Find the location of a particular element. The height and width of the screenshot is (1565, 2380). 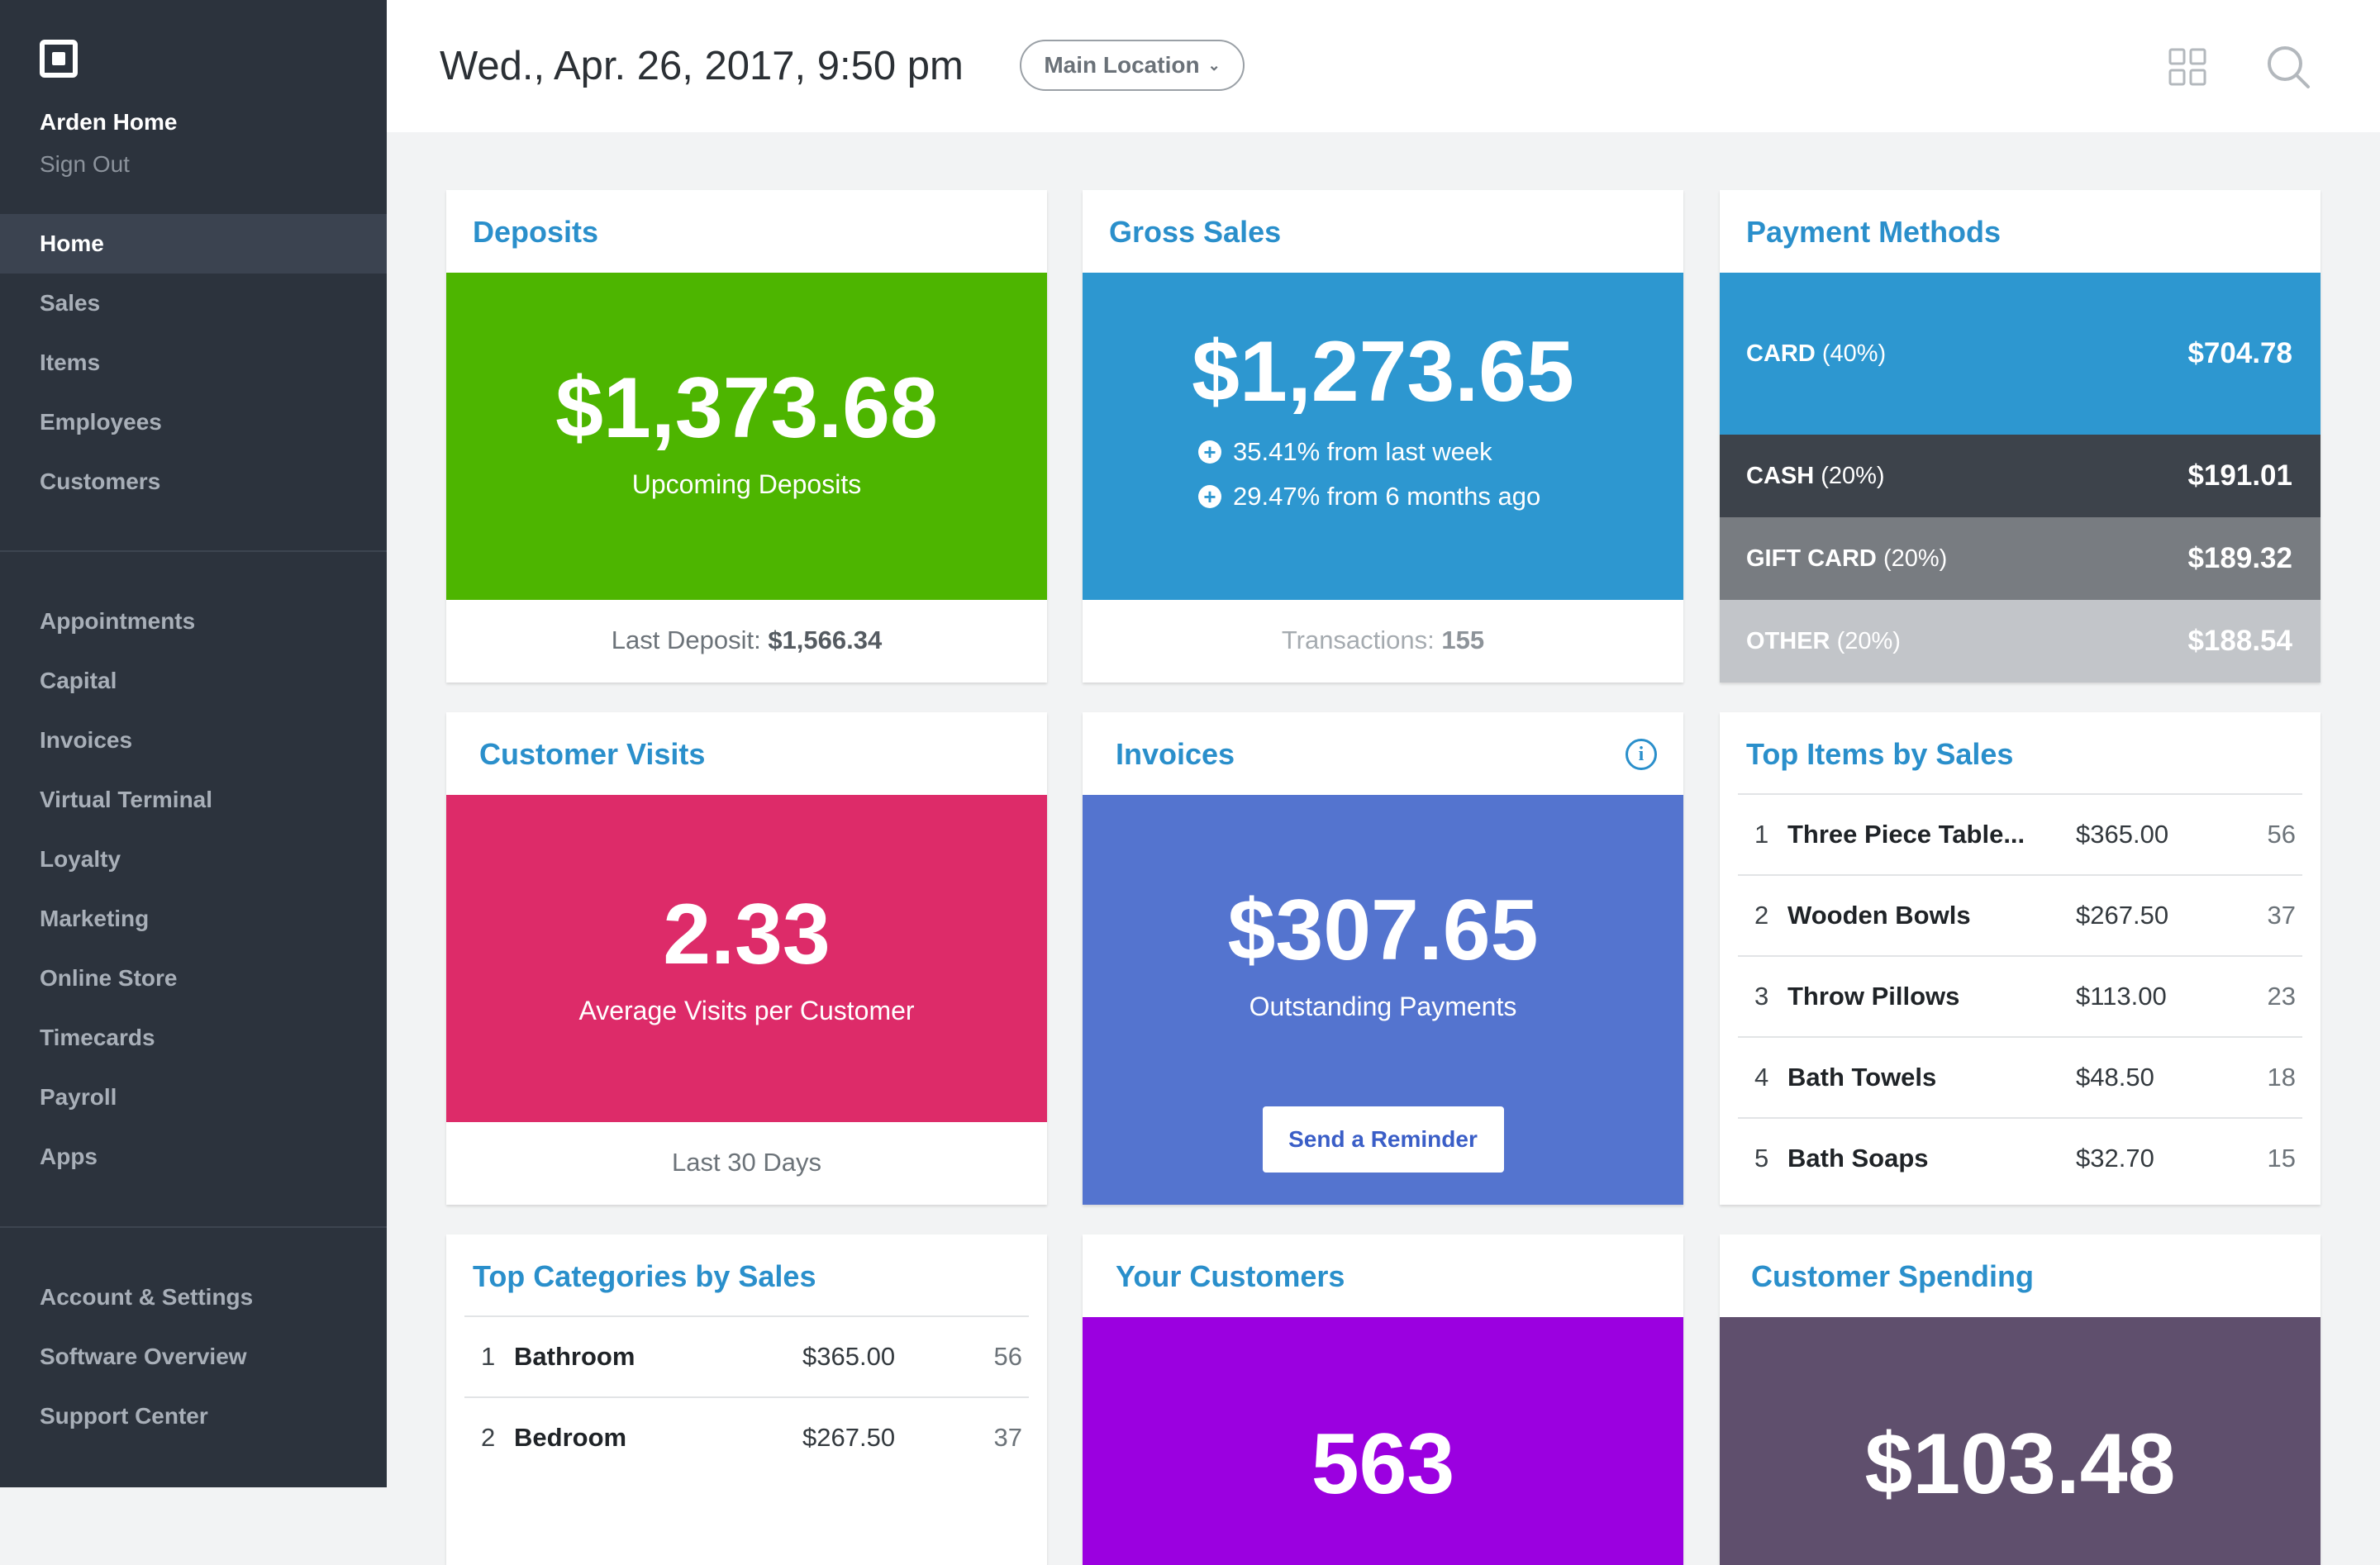

item-rank: 1 is located at coordinates (1761, 834).